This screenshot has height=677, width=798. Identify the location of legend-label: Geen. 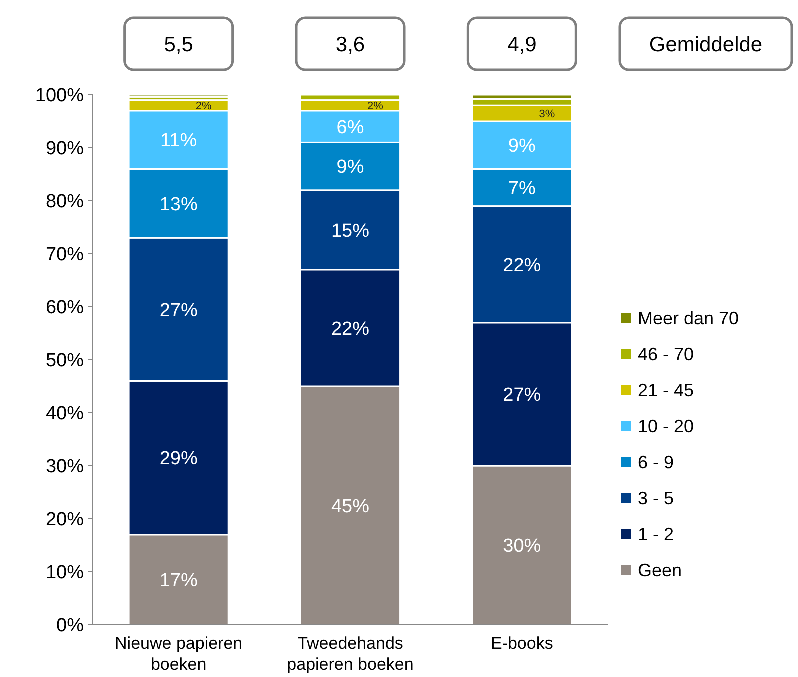
(660, 570).